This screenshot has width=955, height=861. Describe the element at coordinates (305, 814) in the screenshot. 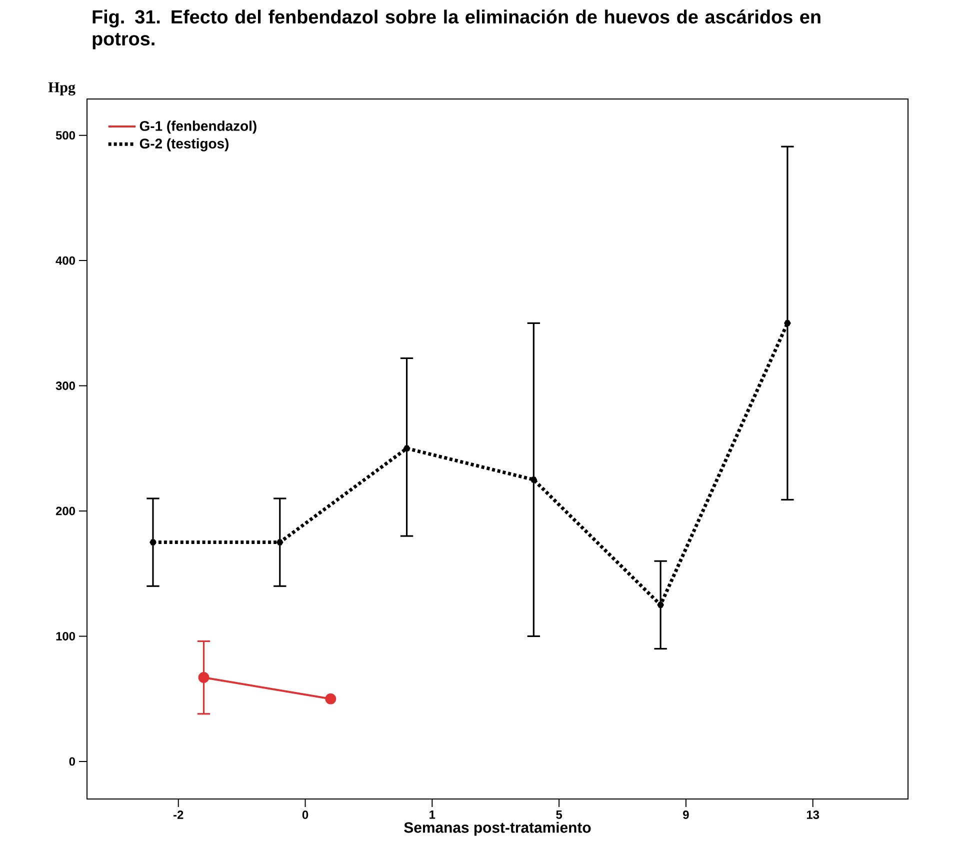

I see `x-tick-label: 0` at that location.